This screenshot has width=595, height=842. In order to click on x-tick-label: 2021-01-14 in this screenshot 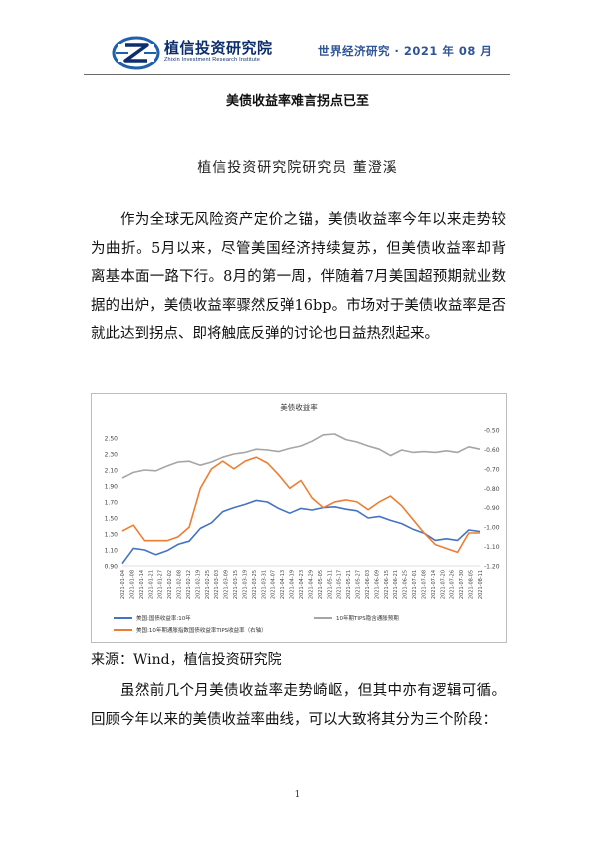, I will do `click(142, 584)`.